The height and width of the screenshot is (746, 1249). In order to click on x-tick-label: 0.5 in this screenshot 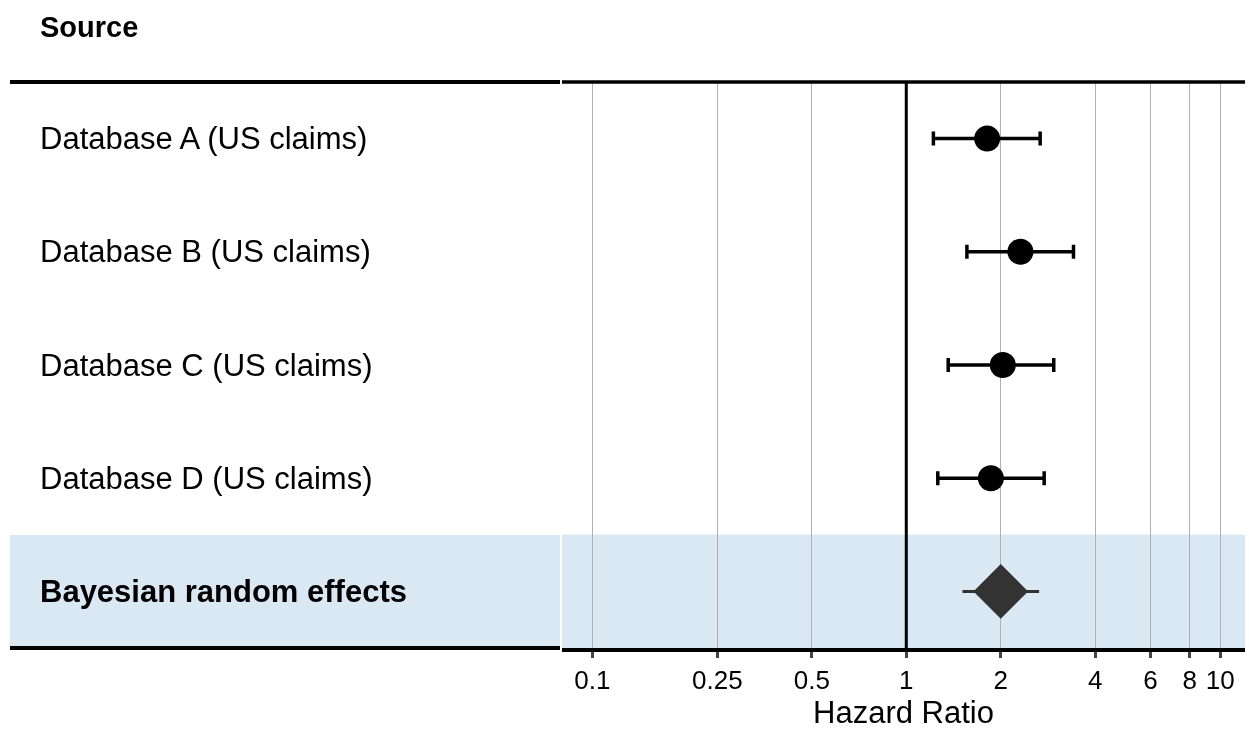, I will do `click(811, 679)`.